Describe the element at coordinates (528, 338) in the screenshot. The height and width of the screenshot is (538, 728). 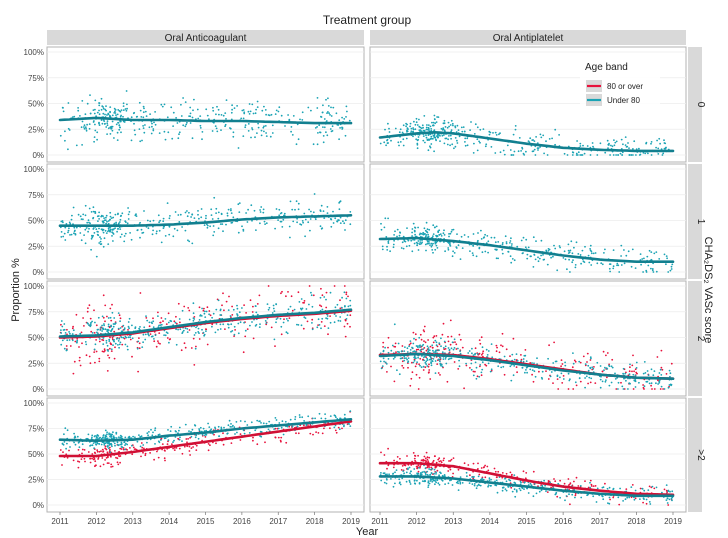
I see `facet-panel` at that location.